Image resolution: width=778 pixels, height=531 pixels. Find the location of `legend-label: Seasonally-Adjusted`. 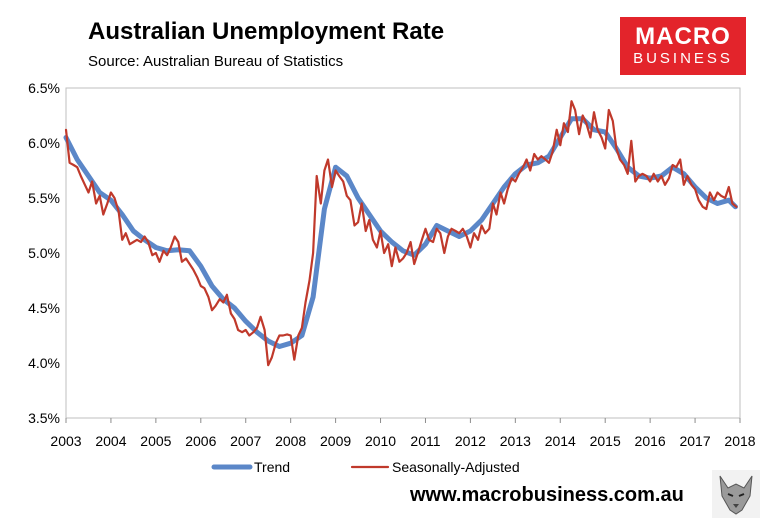

legend-label: Seasonally-Adjusted is located at coordinates (456, 467).